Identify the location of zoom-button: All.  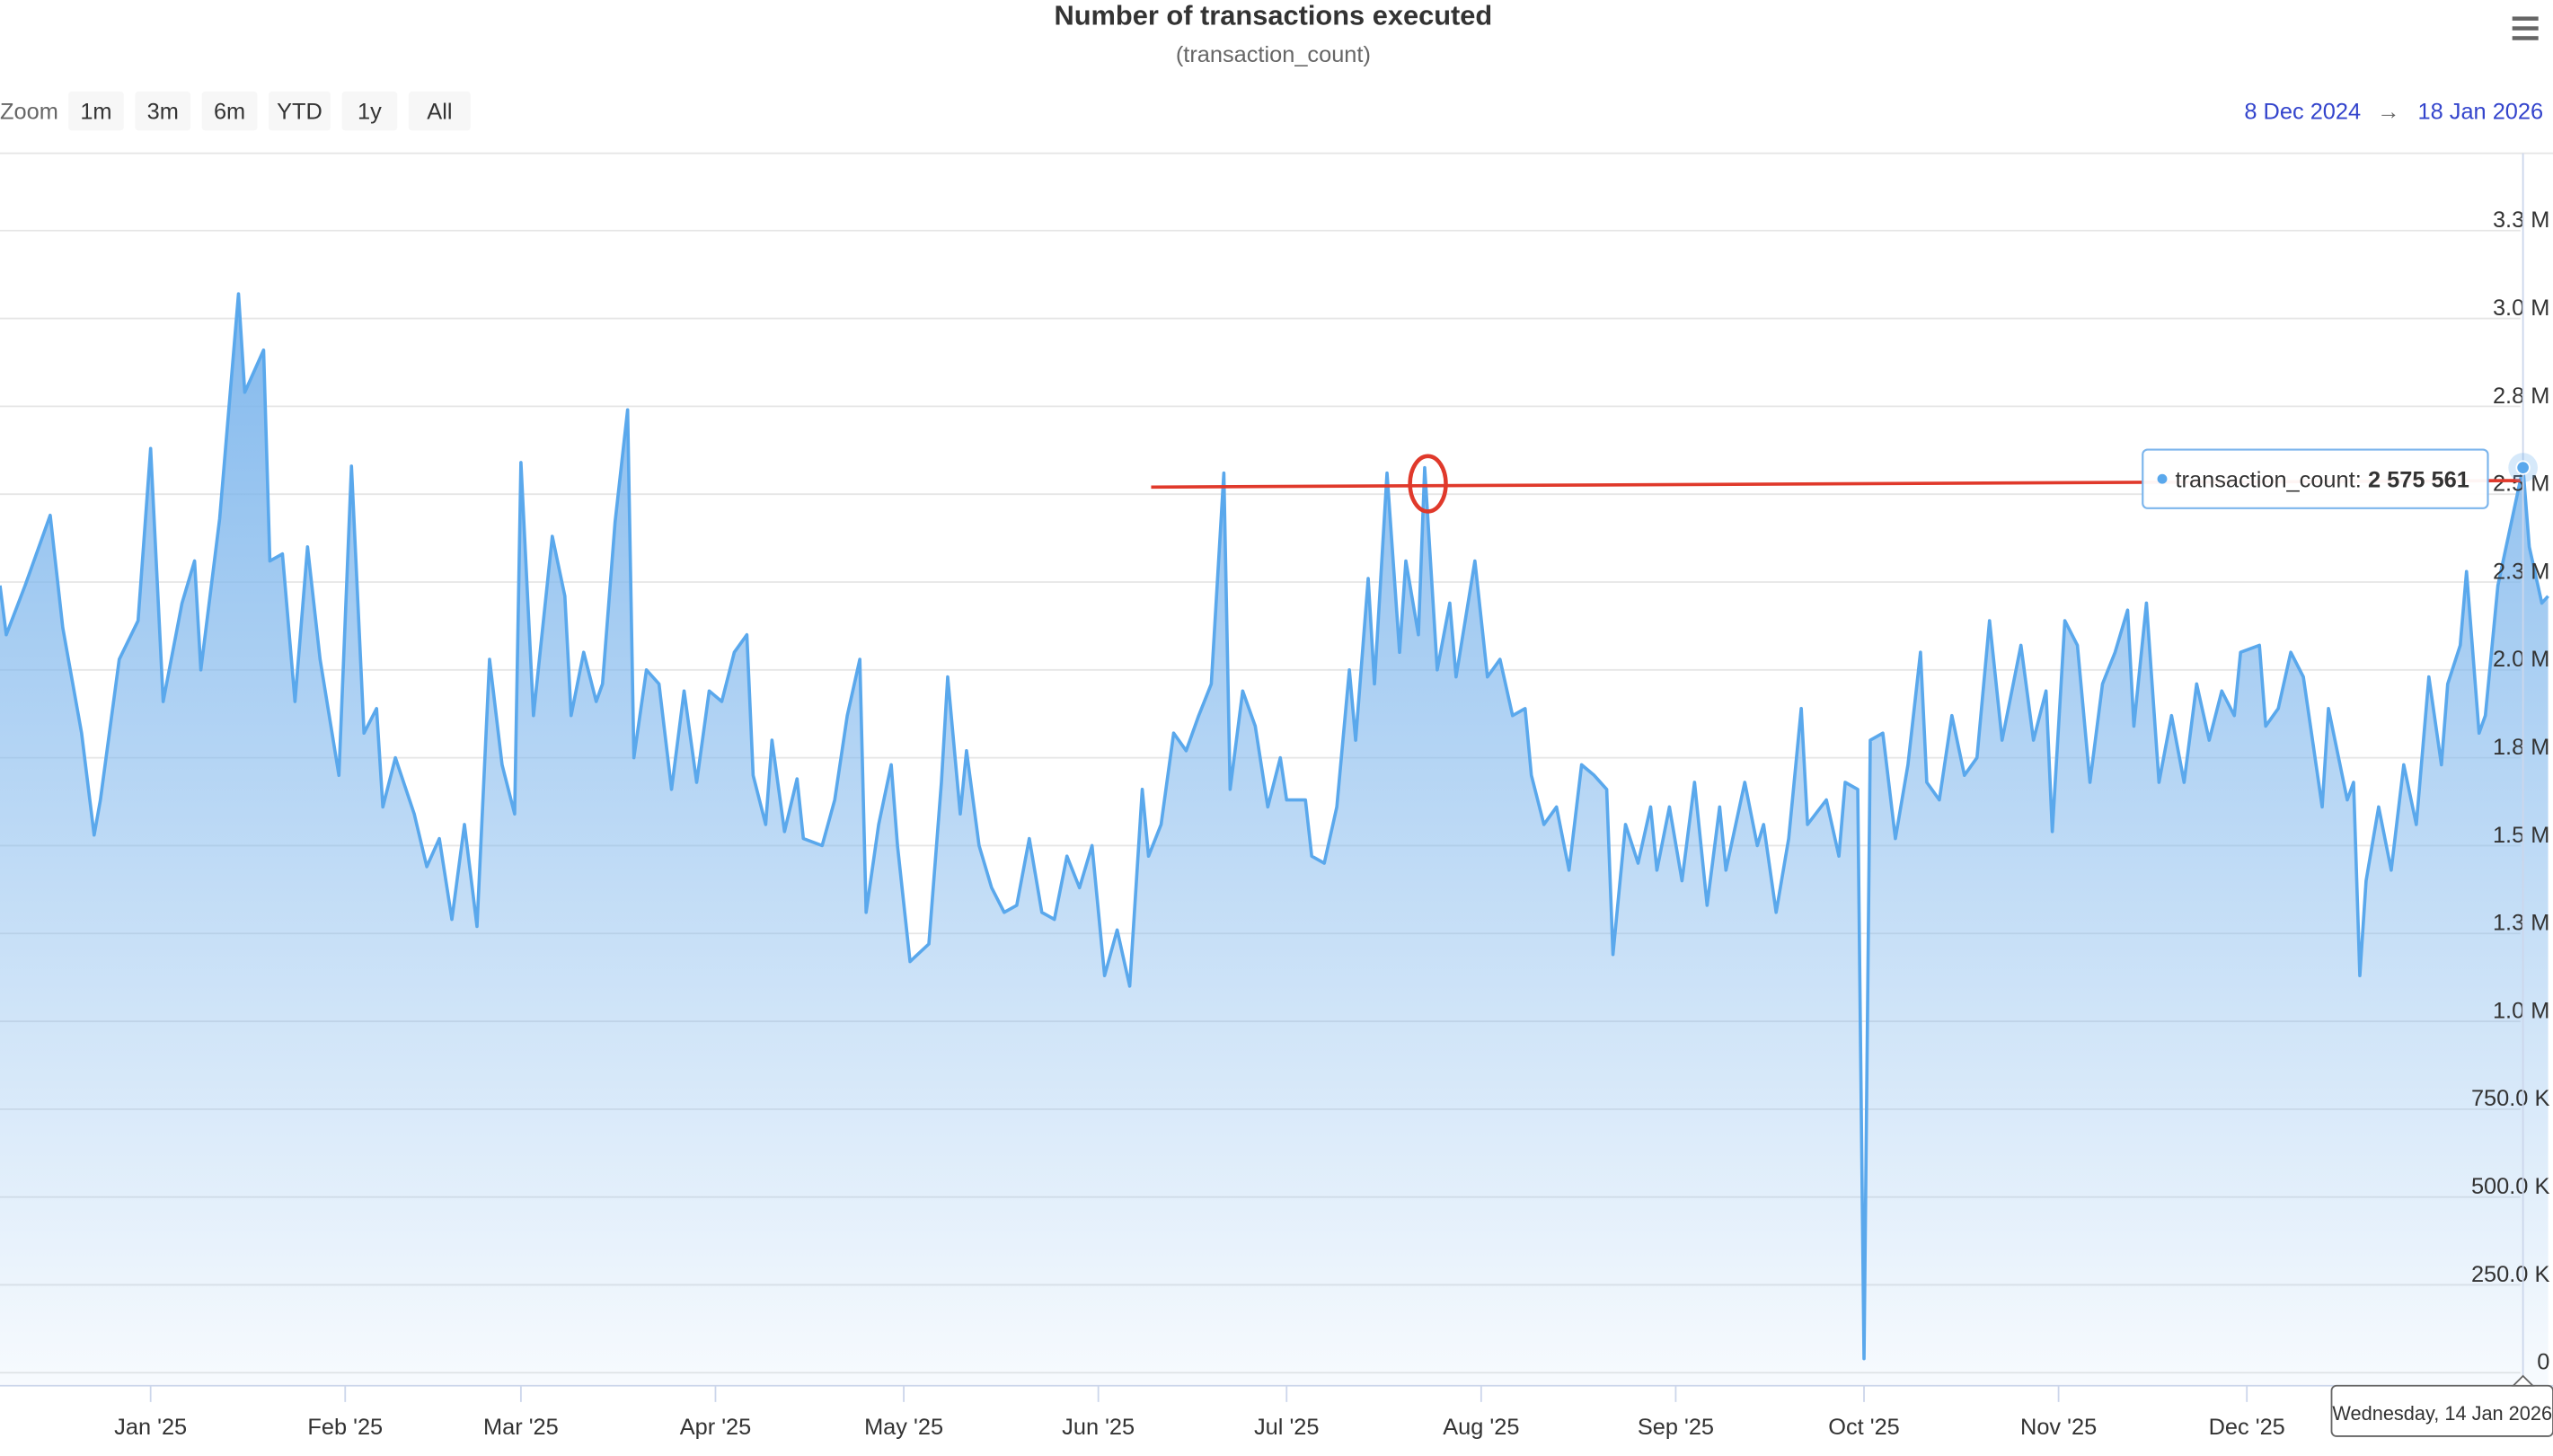
(439, 111).